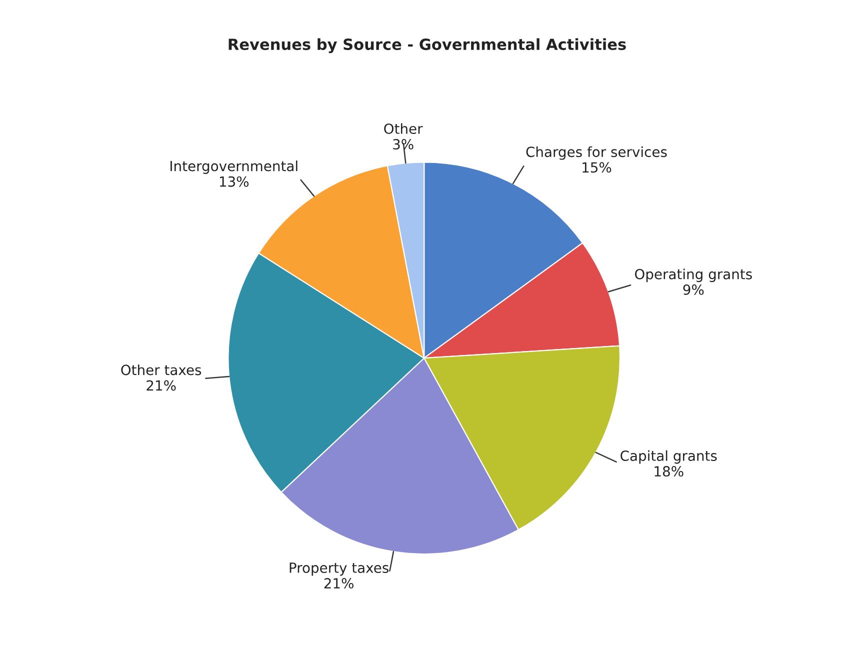 The height and width of the screenshot is (653, 854). What do you see at coordinates (403, 128) in the screenshot?
I see `slice-label: Other` at bounding box center [403, 128].